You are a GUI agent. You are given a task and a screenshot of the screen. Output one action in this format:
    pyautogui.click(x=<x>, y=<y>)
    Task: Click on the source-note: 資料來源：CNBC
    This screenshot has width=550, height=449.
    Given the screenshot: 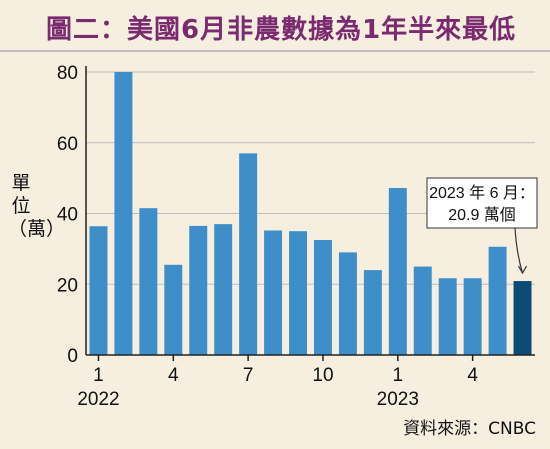 What is the action you would take?
    pyautogui.click(x=469, y=429)
    